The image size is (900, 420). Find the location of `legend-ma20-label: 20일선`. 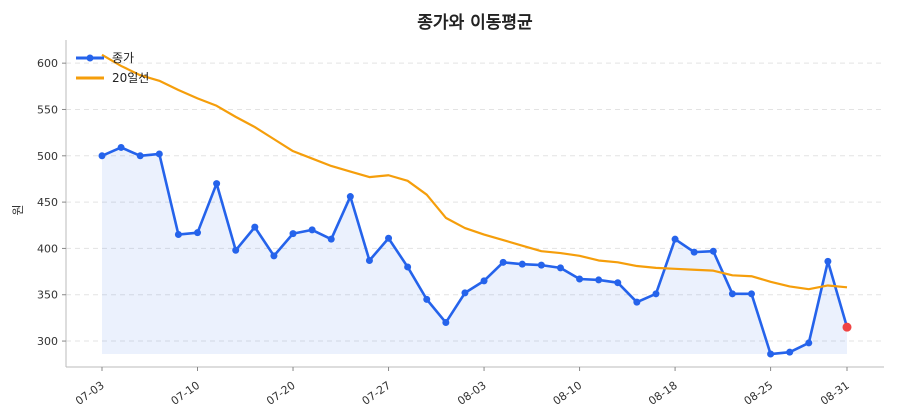

legend-ma20-label: 20일선 is located at coordinates (130, 78).